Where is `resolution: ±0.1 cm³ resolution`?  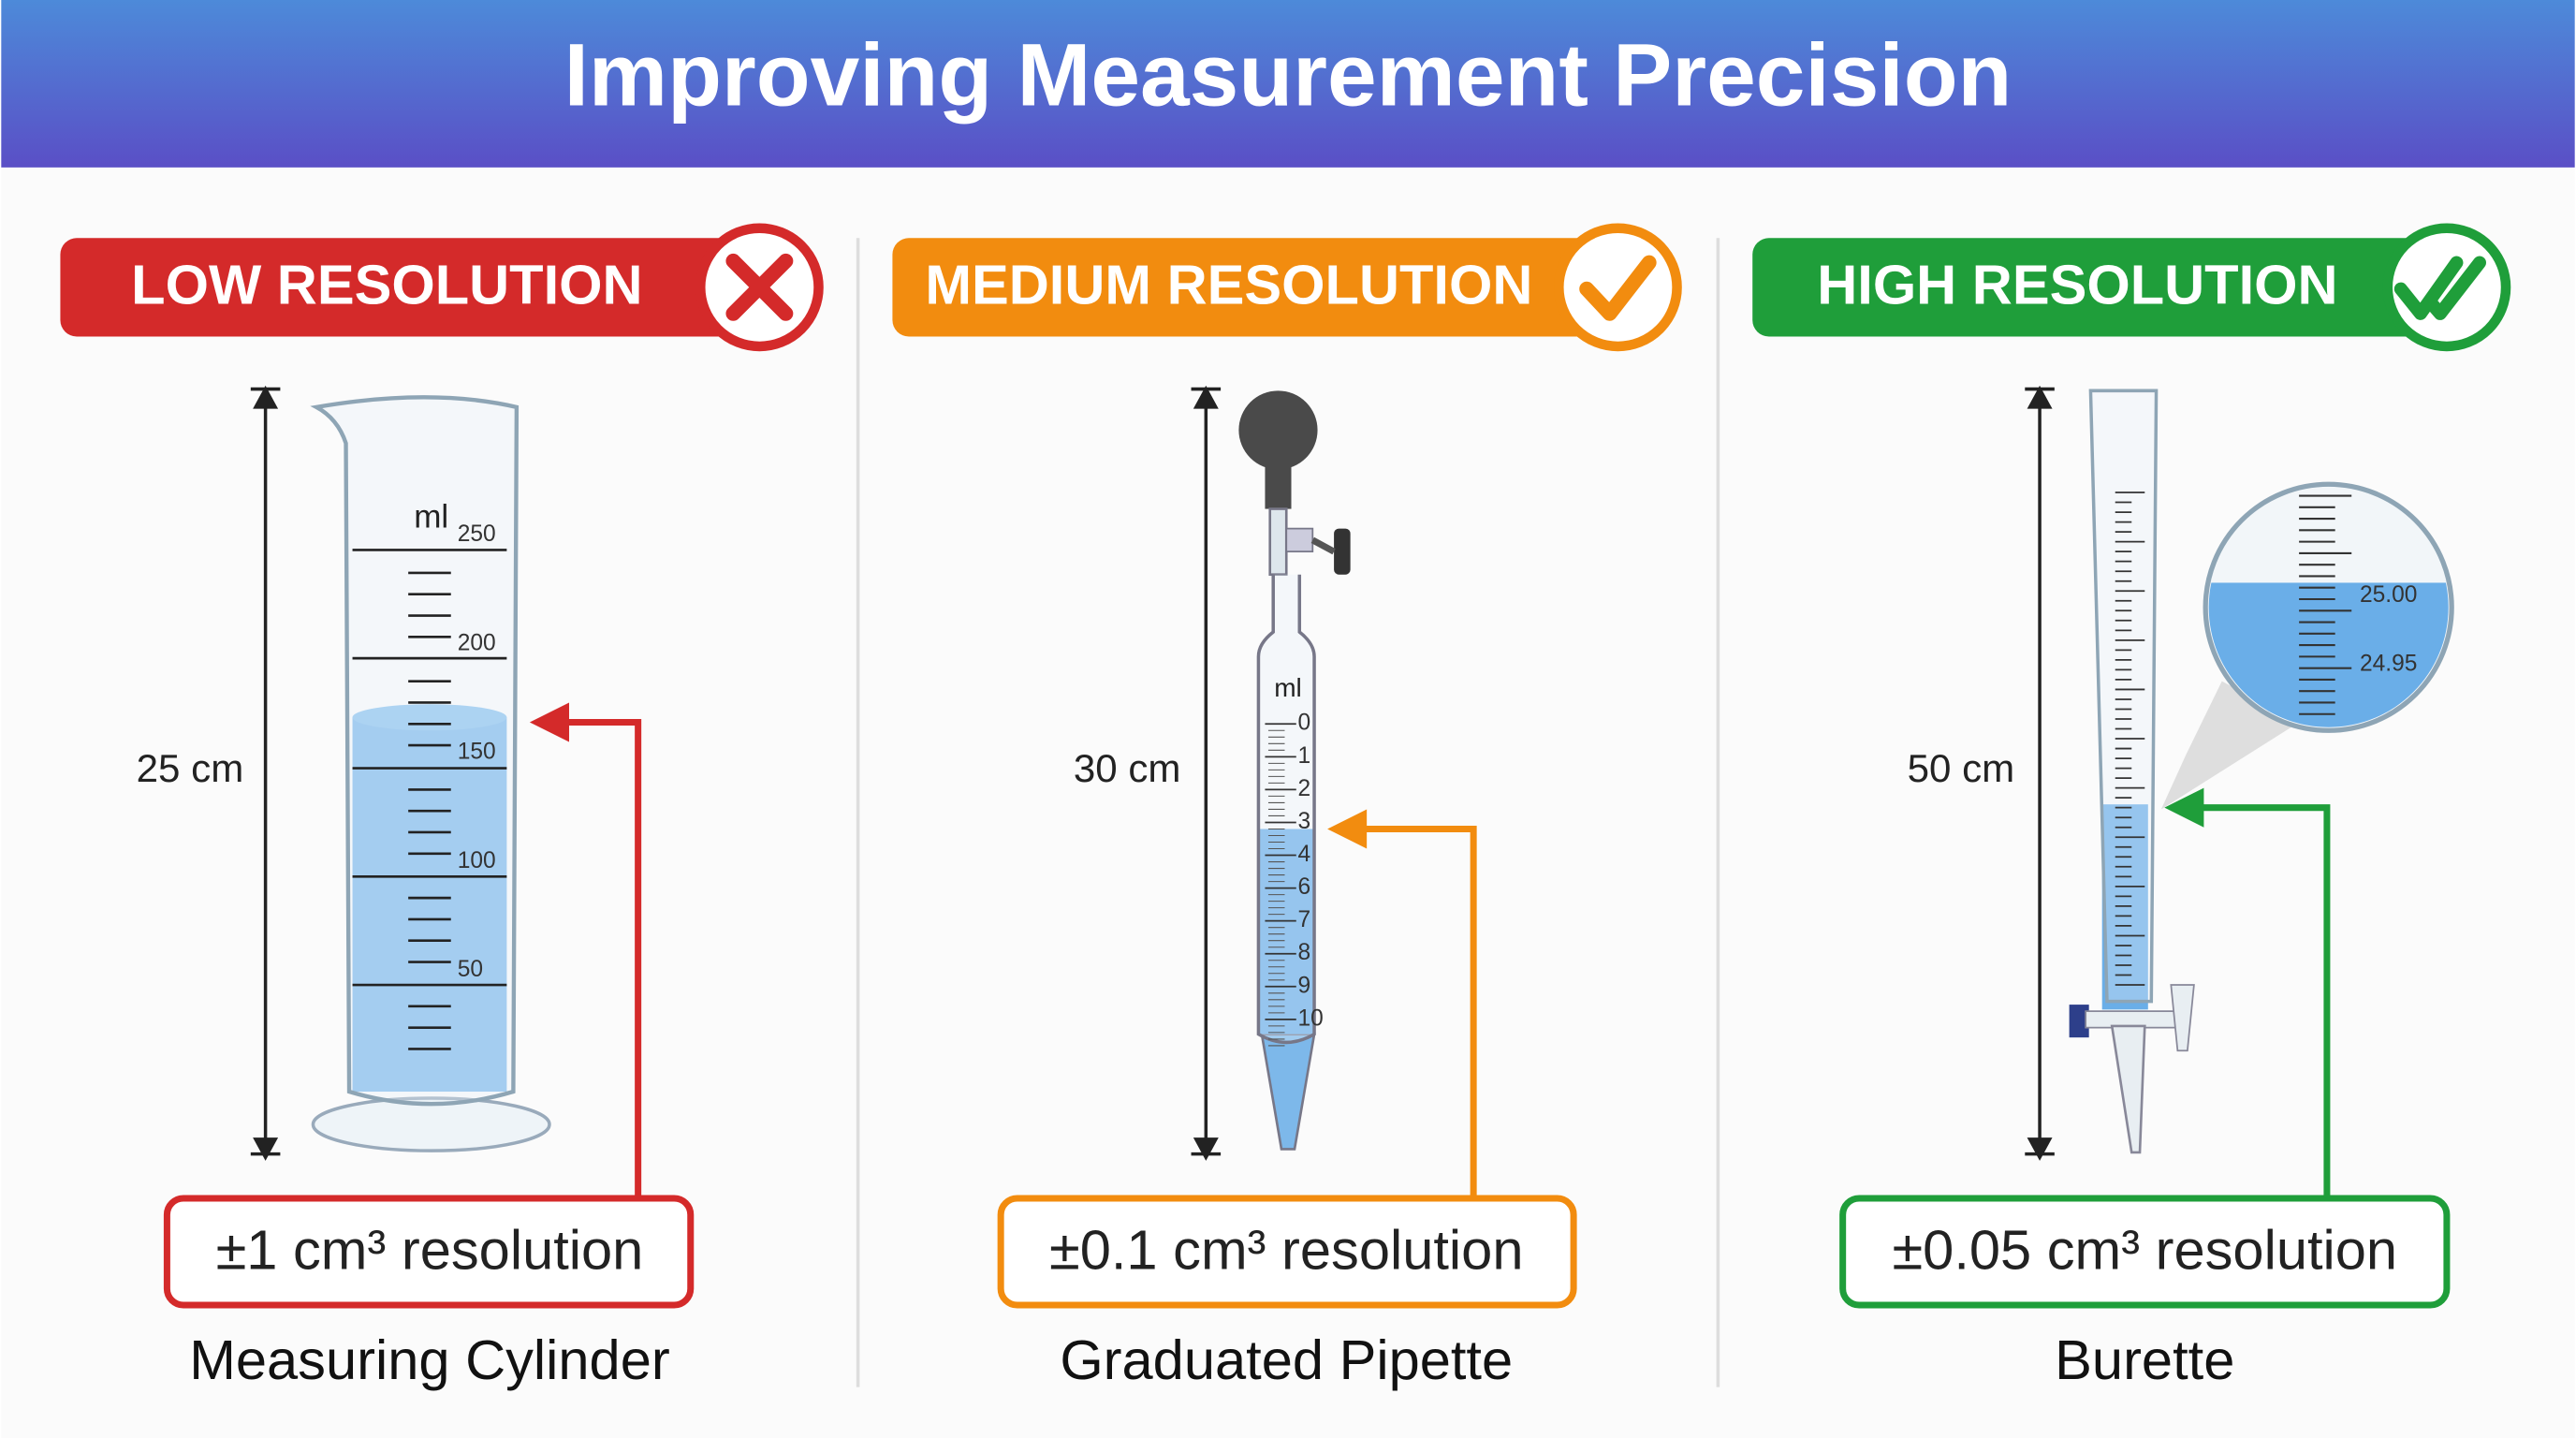
resolution: ±0.1 cm³ resolution is located at coordinates (1286, 1249).